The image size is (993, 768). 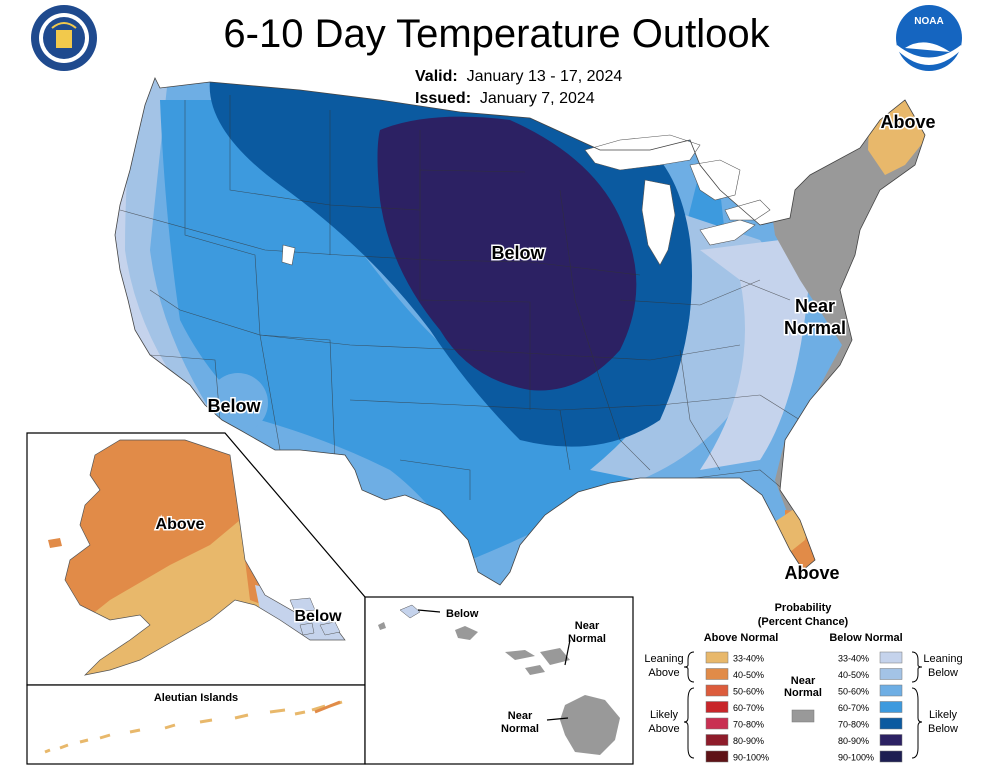 What do you see at coordinates (853, 708) in the screenshot?
I see `legend-below-bin-label-3: 60-70%` at bounding box center [853, 708].